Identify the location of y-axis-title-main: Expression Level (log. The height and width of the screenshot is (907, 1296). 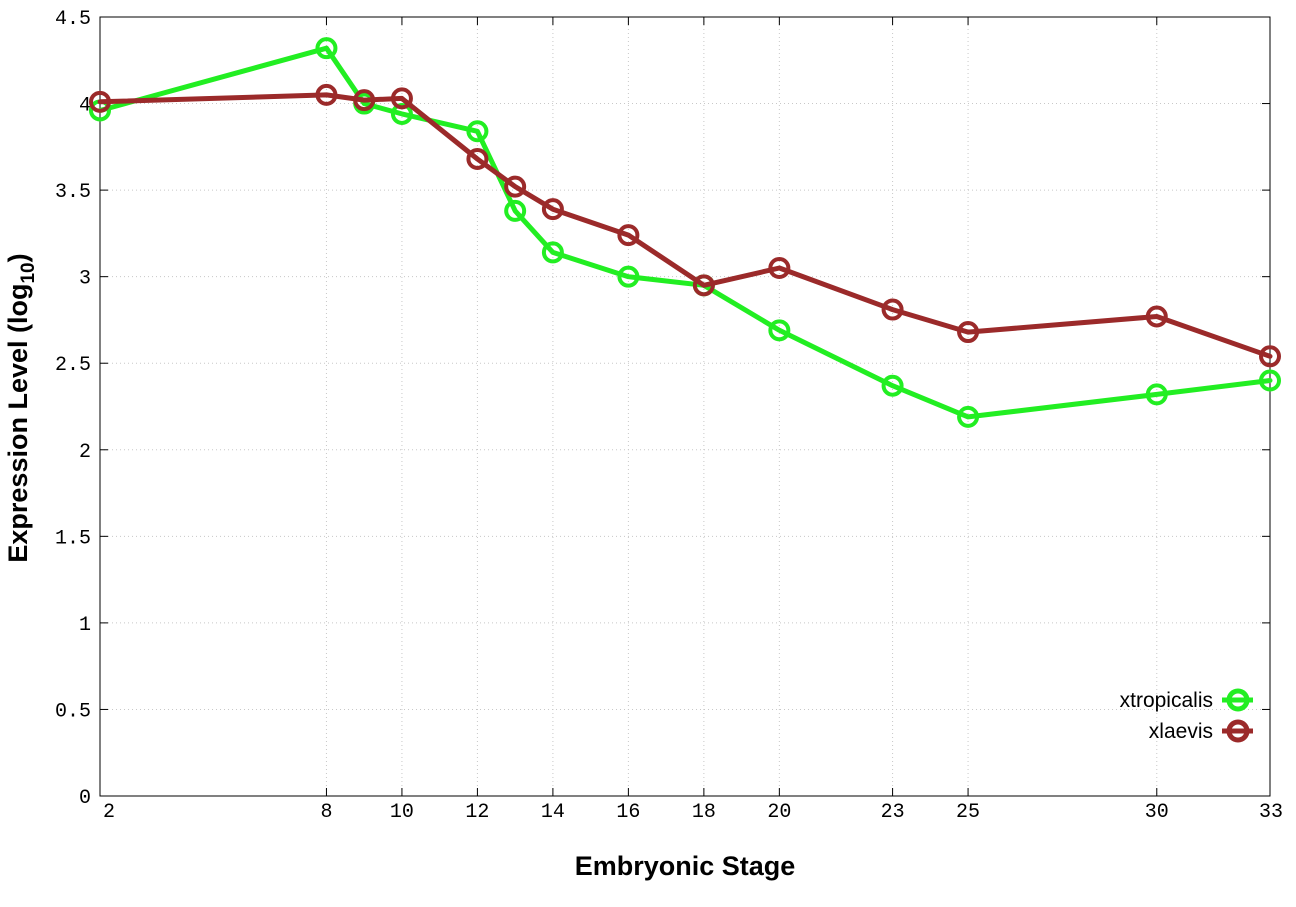
(18, 423).